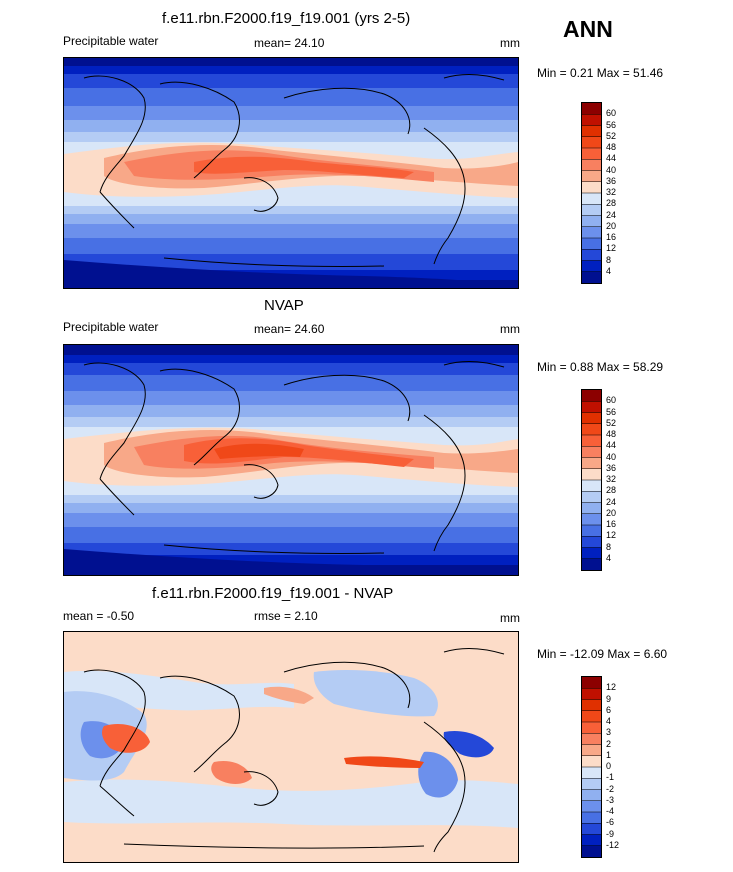 The width and height of the screenshot is (733, 872). What do you see at coordinates (510, 329) in the screenshot?
I see `panel2-units-label: mm` at bounding box center [510, 329].